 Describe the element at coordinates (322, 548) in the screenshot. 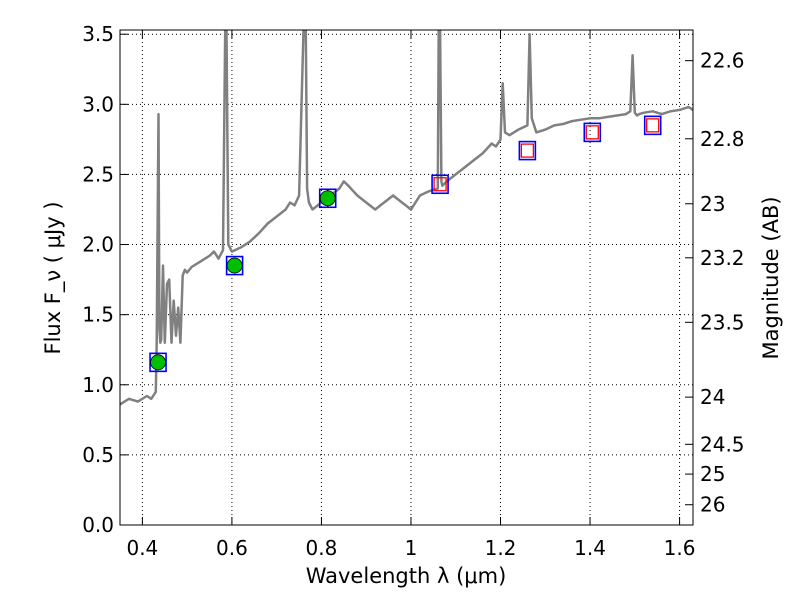

I see `x-tick-label: 0.8` at that location.